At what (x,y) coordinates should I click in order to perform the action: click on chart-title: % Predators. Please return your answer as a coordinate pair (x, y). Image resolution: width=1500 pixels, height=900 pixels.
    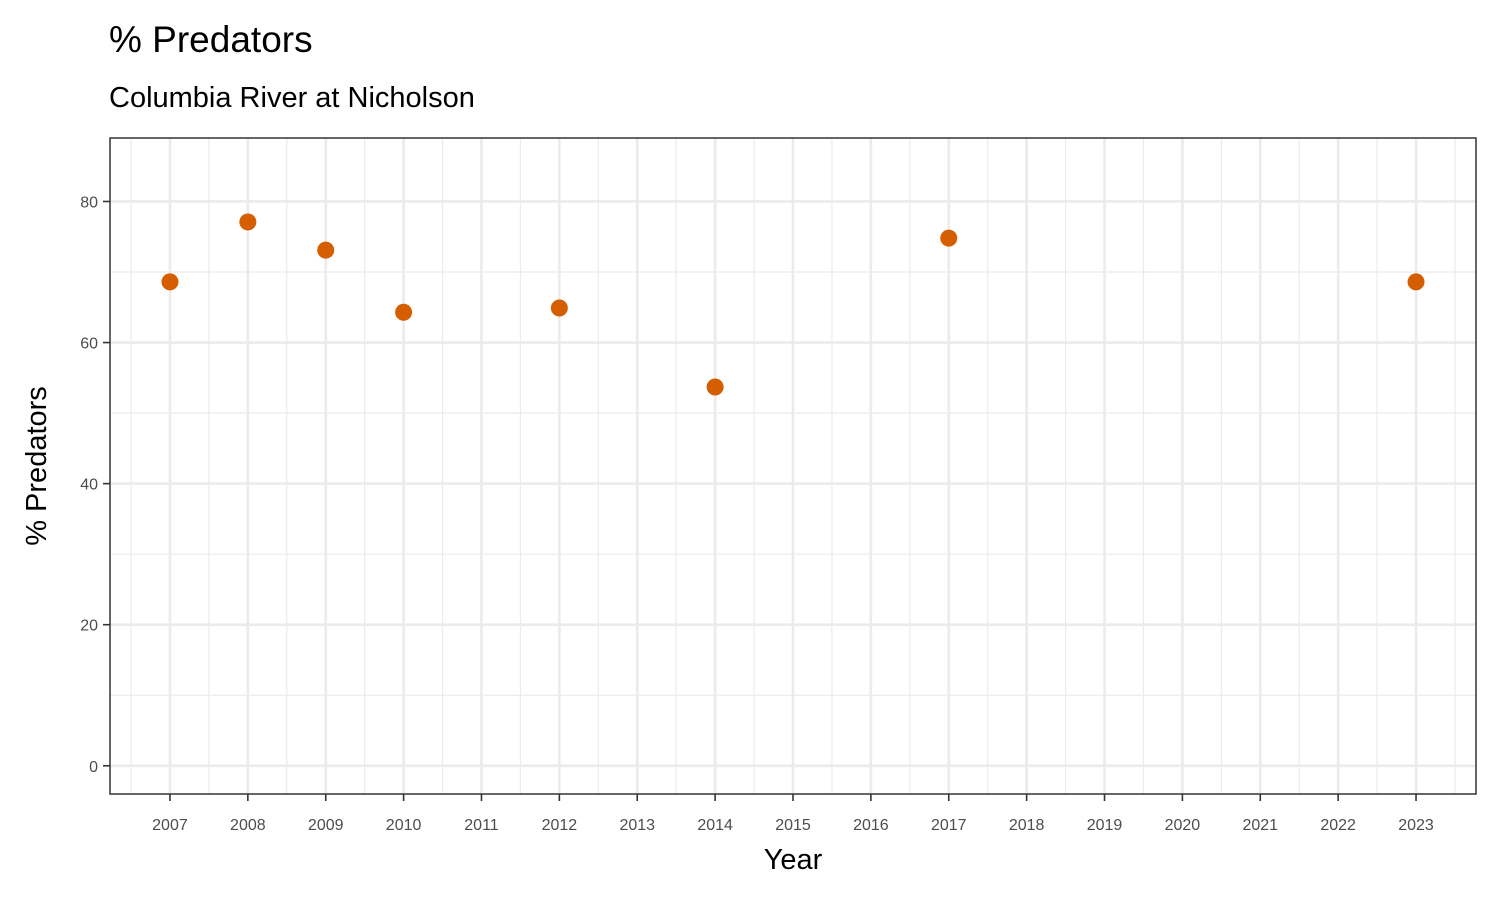
    Looking at the image, I should click on (211, 39).